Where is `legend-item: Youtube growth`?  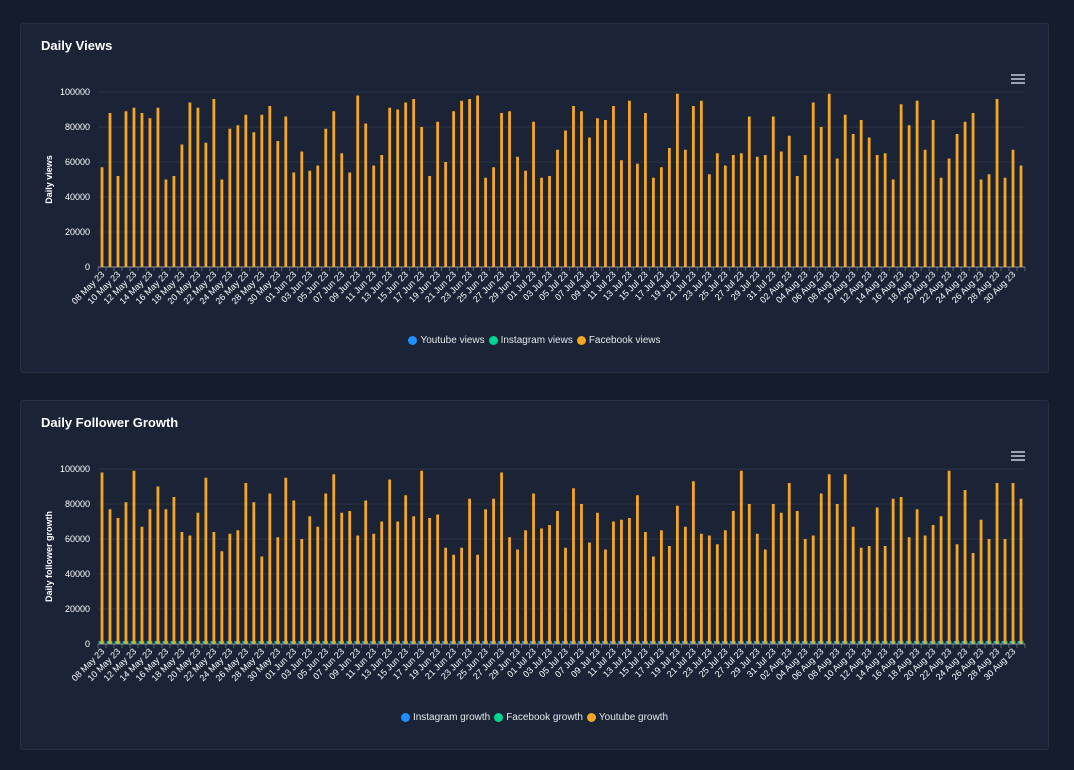 legend-item: Youtube growth is located at coordinates (627, 717).